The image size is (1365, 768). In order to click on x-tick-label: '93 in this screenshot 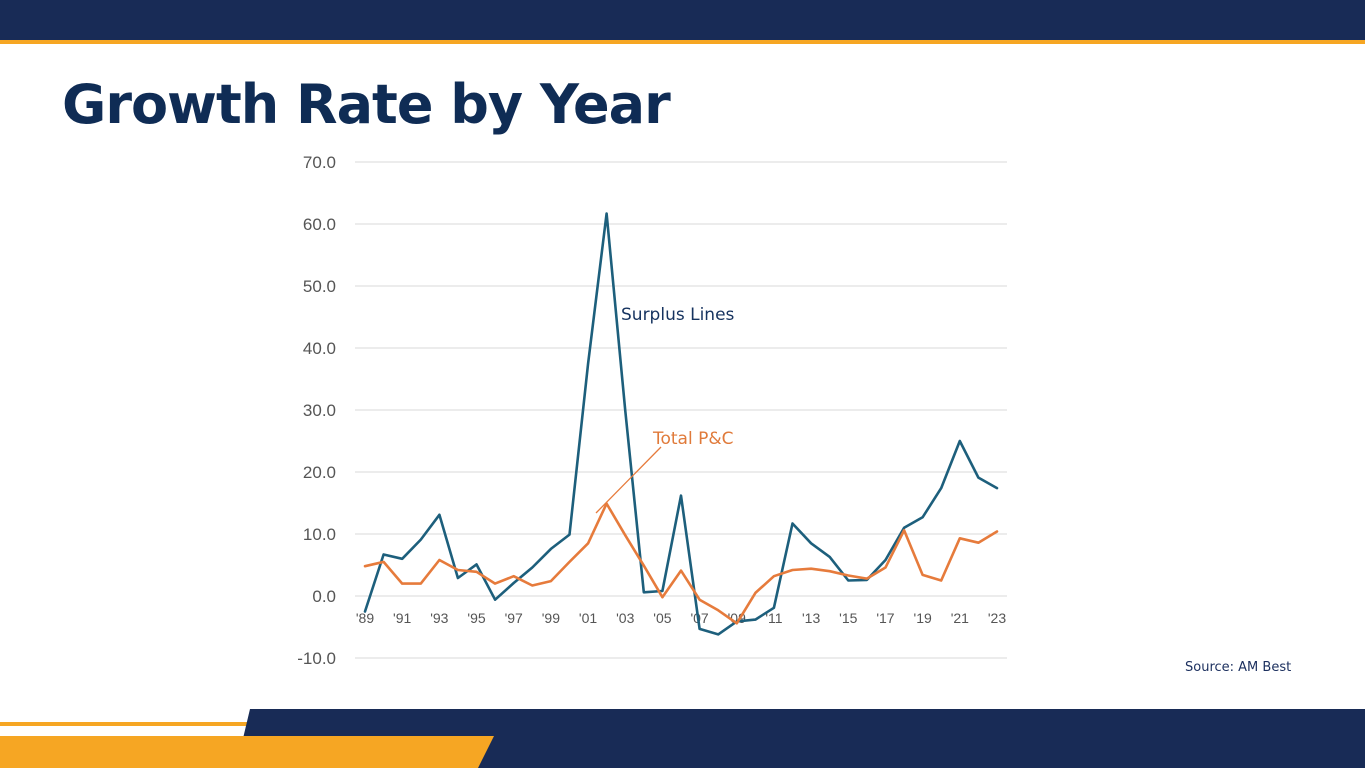, I will do `click(439, 618)`.